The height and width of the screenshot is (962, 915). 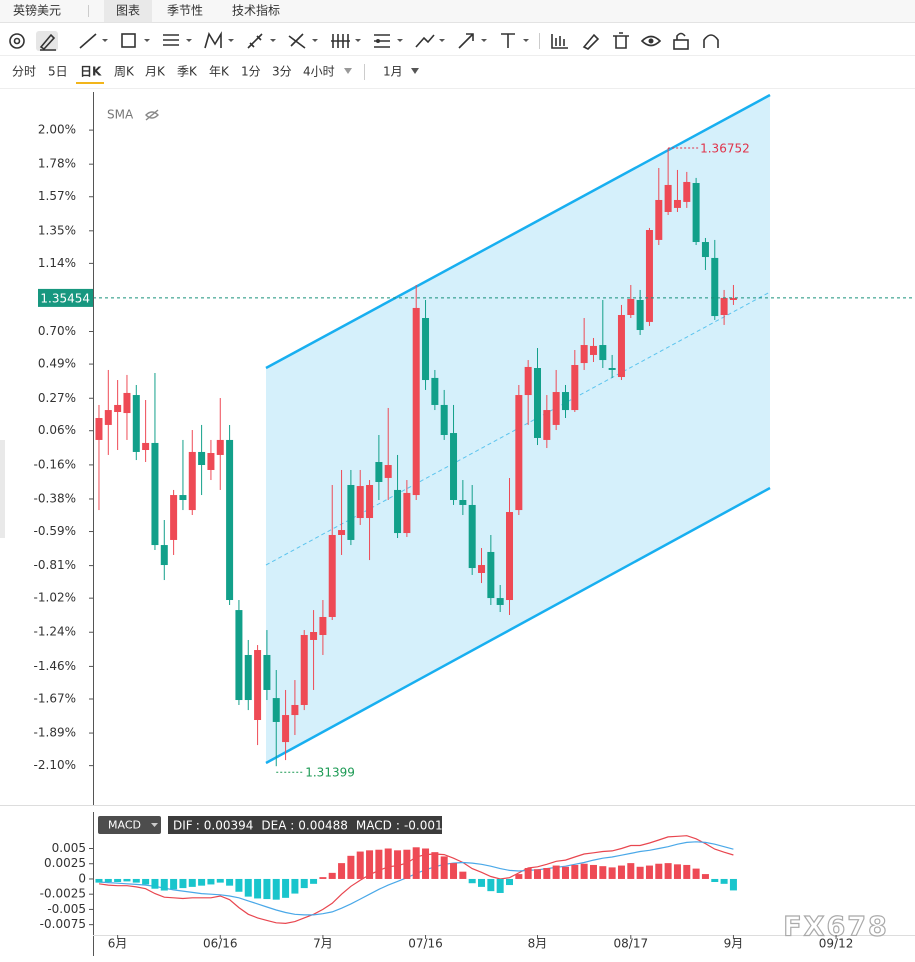 What do you see at coordinates (323, 825) in the screenshot?
I see `legend-item: 0.00488` at bounding box center [323, 825].